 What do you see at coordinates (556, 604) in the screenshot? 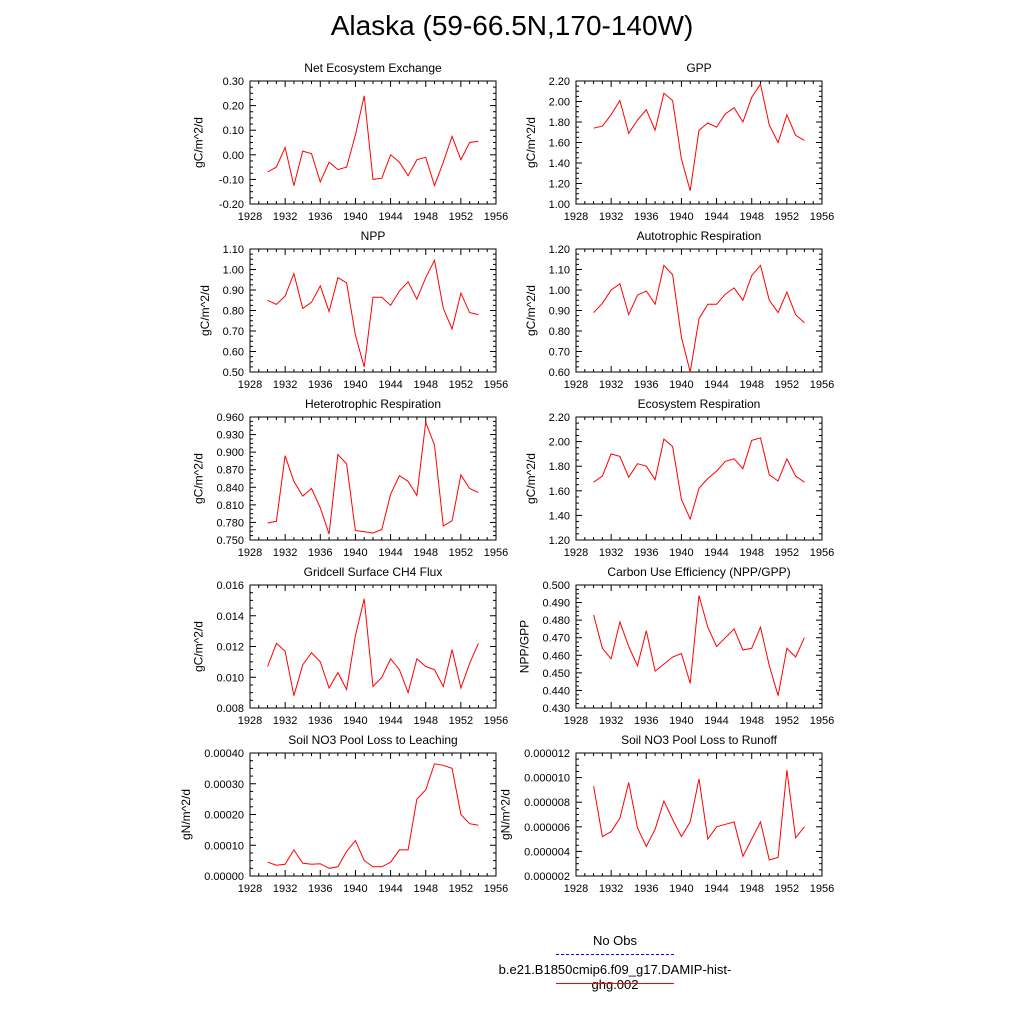
I see `y-tick-label: 0.490` at bounding box center [556, 604].